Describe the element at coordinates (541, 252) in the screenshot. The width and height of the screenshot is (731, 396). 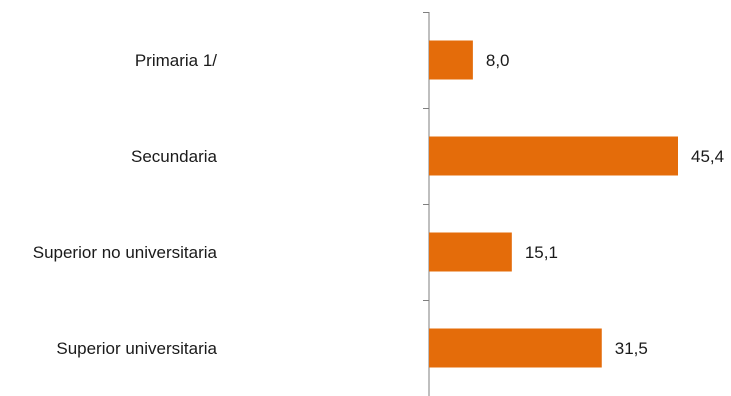
I see `data-label: 15,1` at that location.